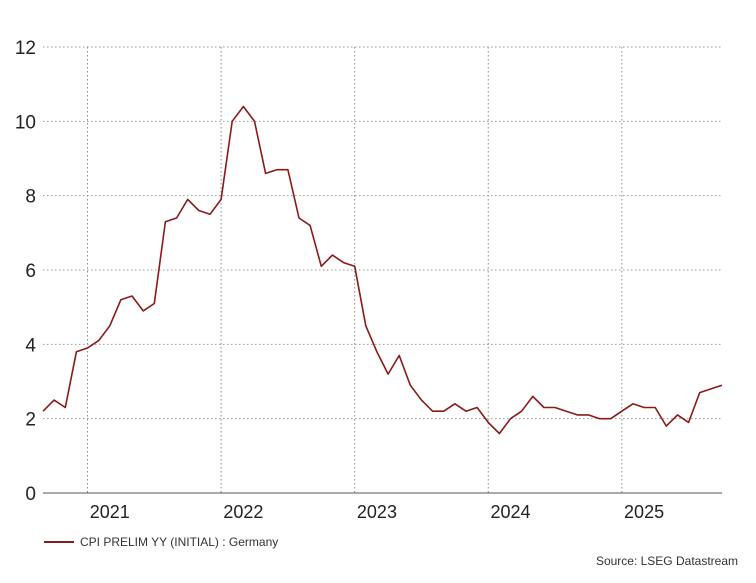  Describe the element at coordinates (25, 122) in the screenshot. I see `y-tick-label: 10` at that location.